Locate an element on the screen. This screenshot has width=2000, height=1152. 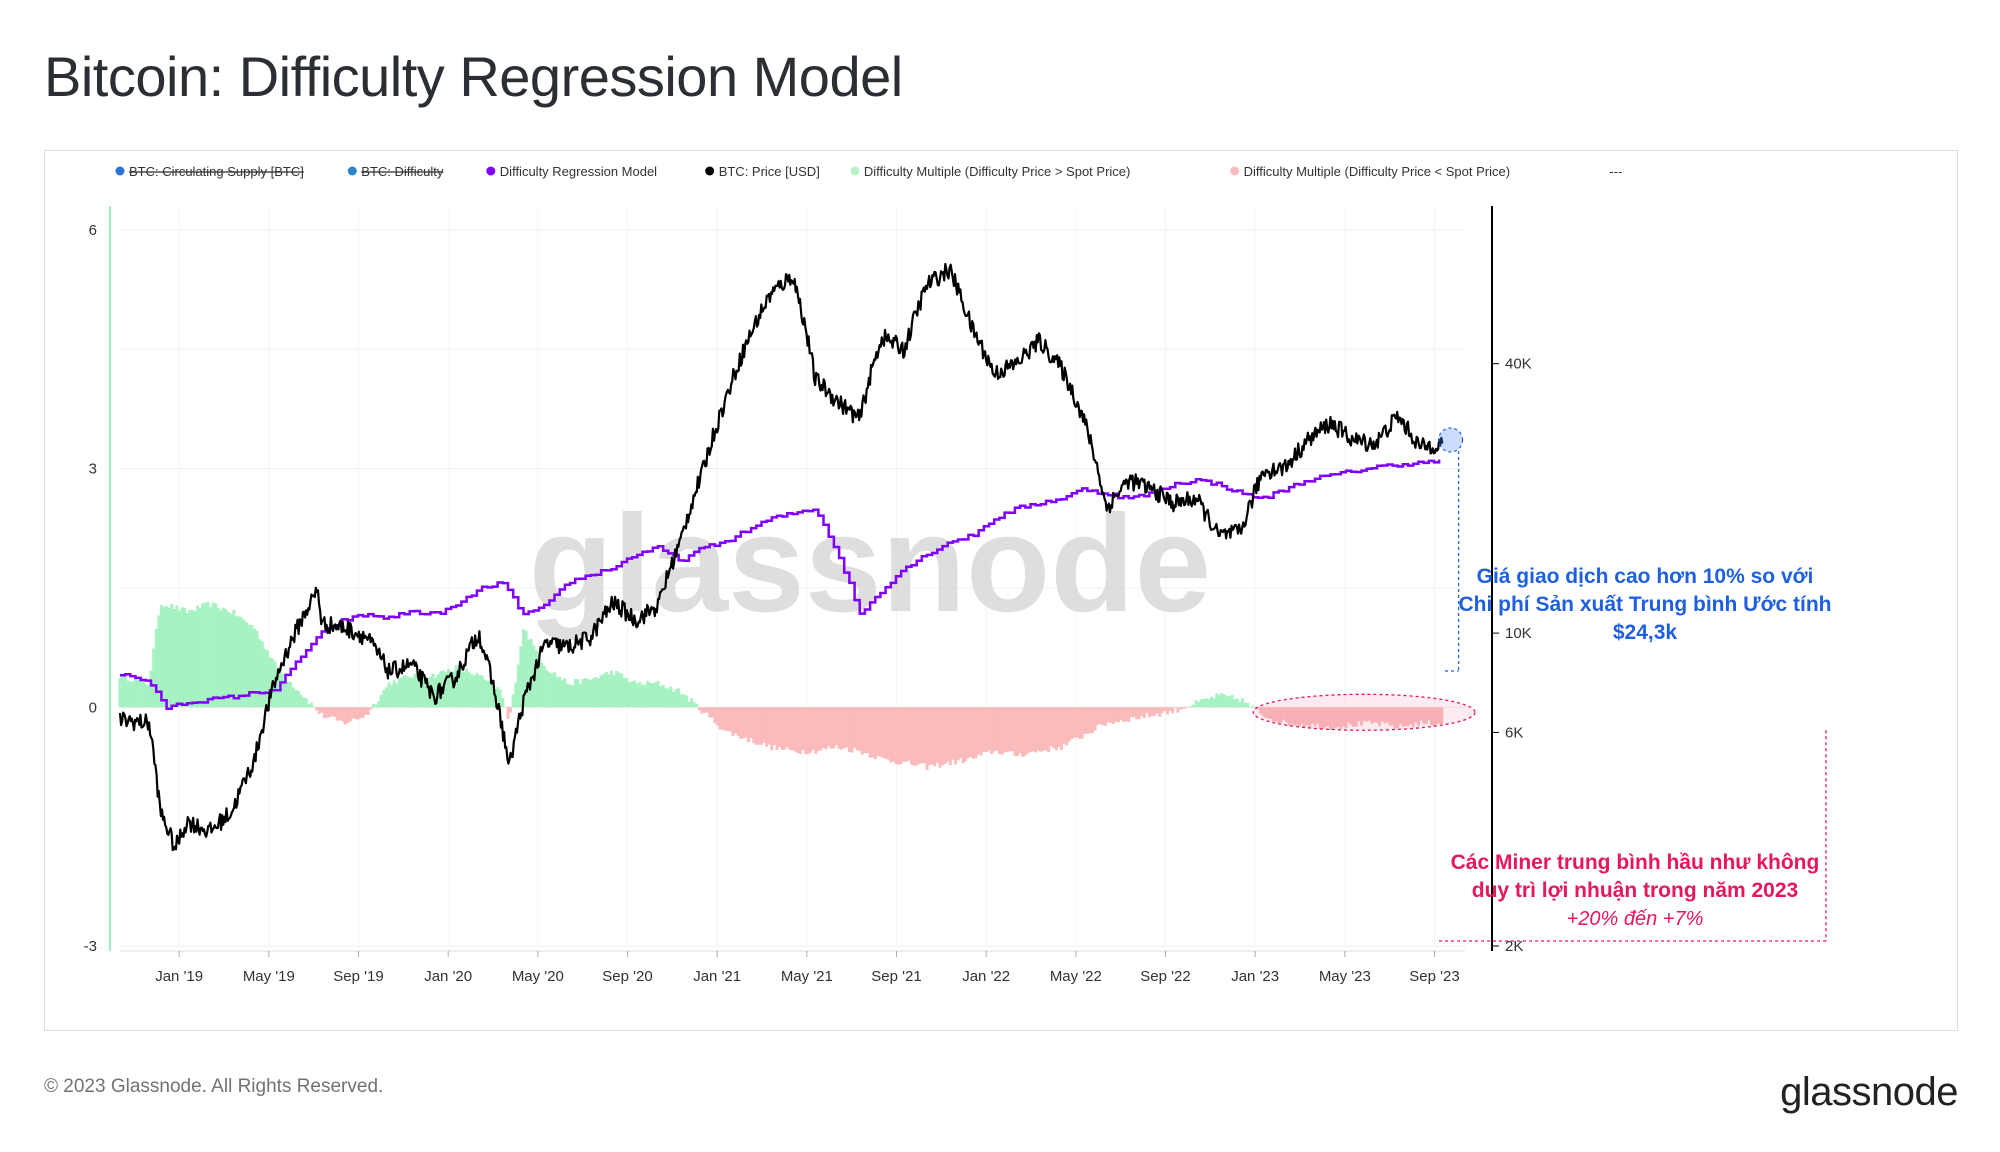
x-axis-tick-label: Sep '22 is located at coordinates (1165, 976).